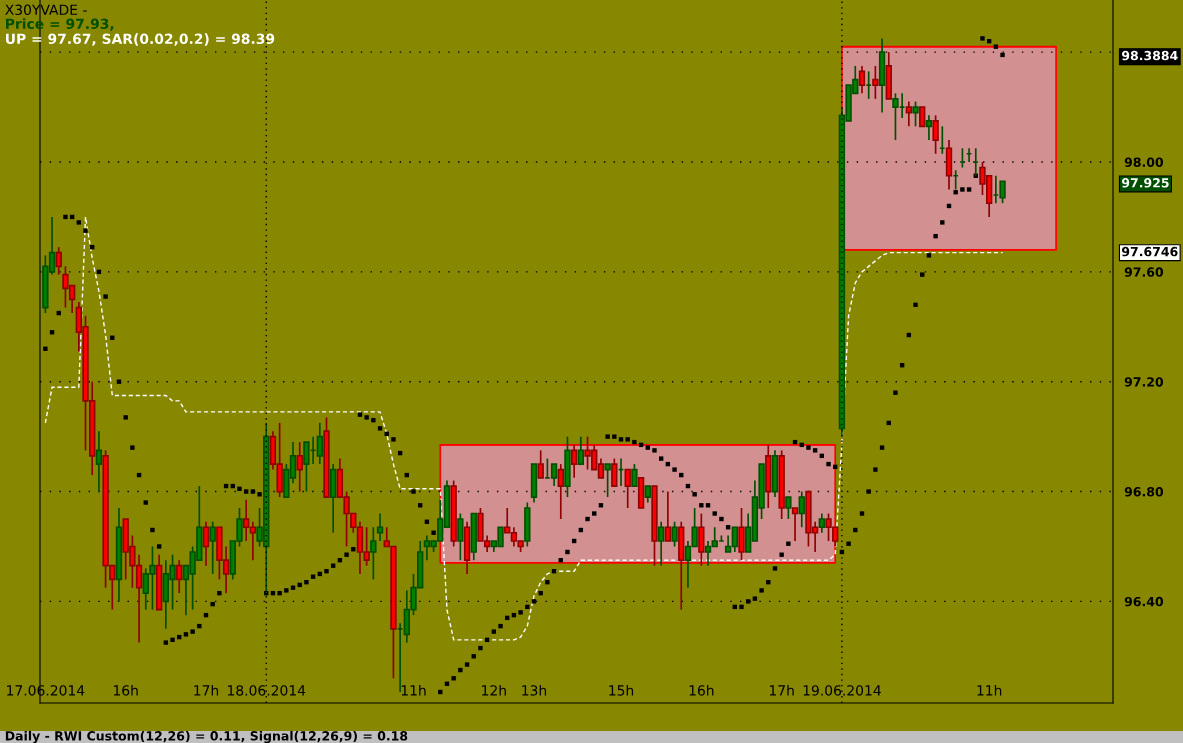 The width and height of the screenshot is (1183, 743). Describe the element at coordinates (621, 690) in the screenshot. I see `x-tick-label: 15h` at that location.